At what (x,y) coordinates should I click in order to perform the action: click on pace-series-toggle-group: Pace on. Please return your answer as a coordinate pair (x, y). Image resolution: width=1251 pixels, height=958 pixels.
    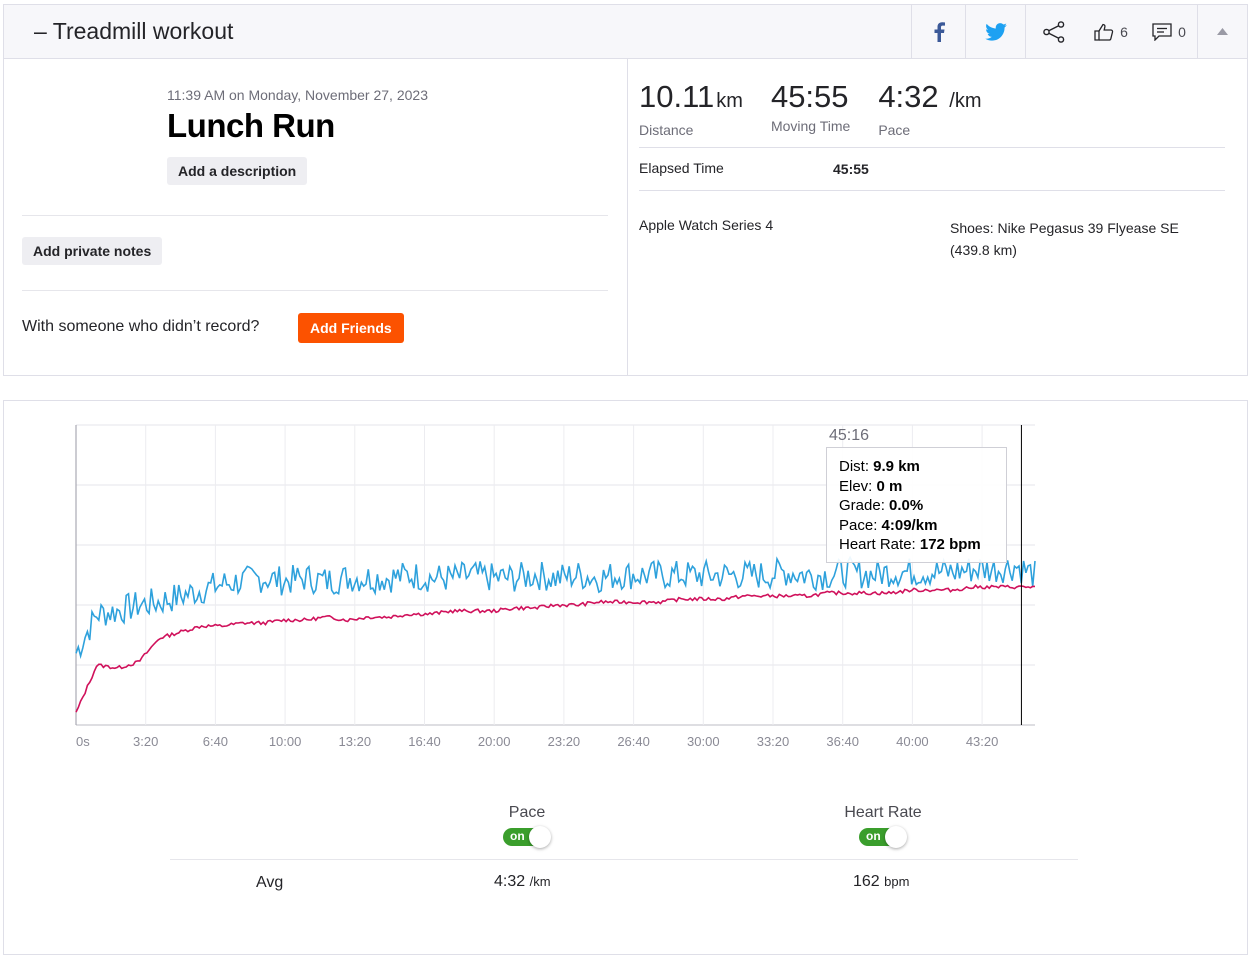
    Looking at the image, I should click on (527, 826).